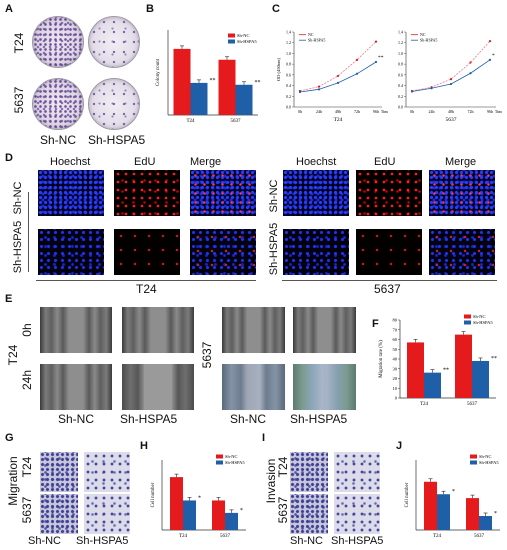 The width and height of the screenshot is (507, 550). What do you see at coordinates (395, 388) in the screenshot?
I see `y-tick-label: 10` at bounding box center [395, 388].